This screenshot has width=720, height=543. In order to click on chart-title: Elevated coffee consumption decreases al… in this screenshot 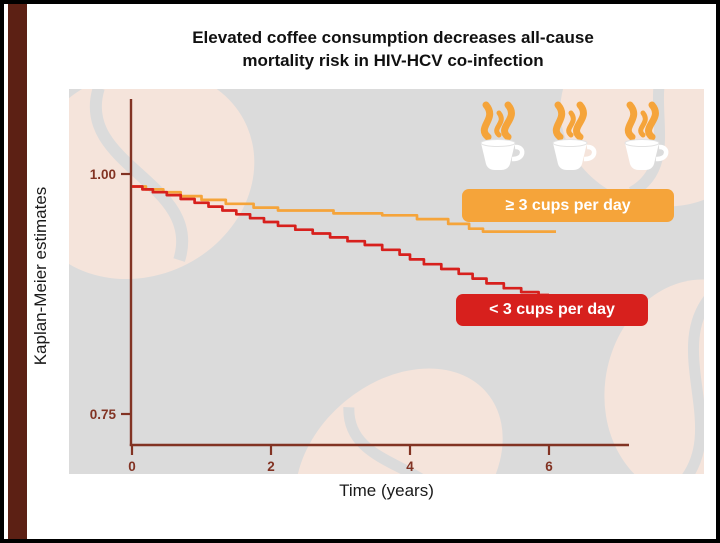, I will do `click(393, 49)`.